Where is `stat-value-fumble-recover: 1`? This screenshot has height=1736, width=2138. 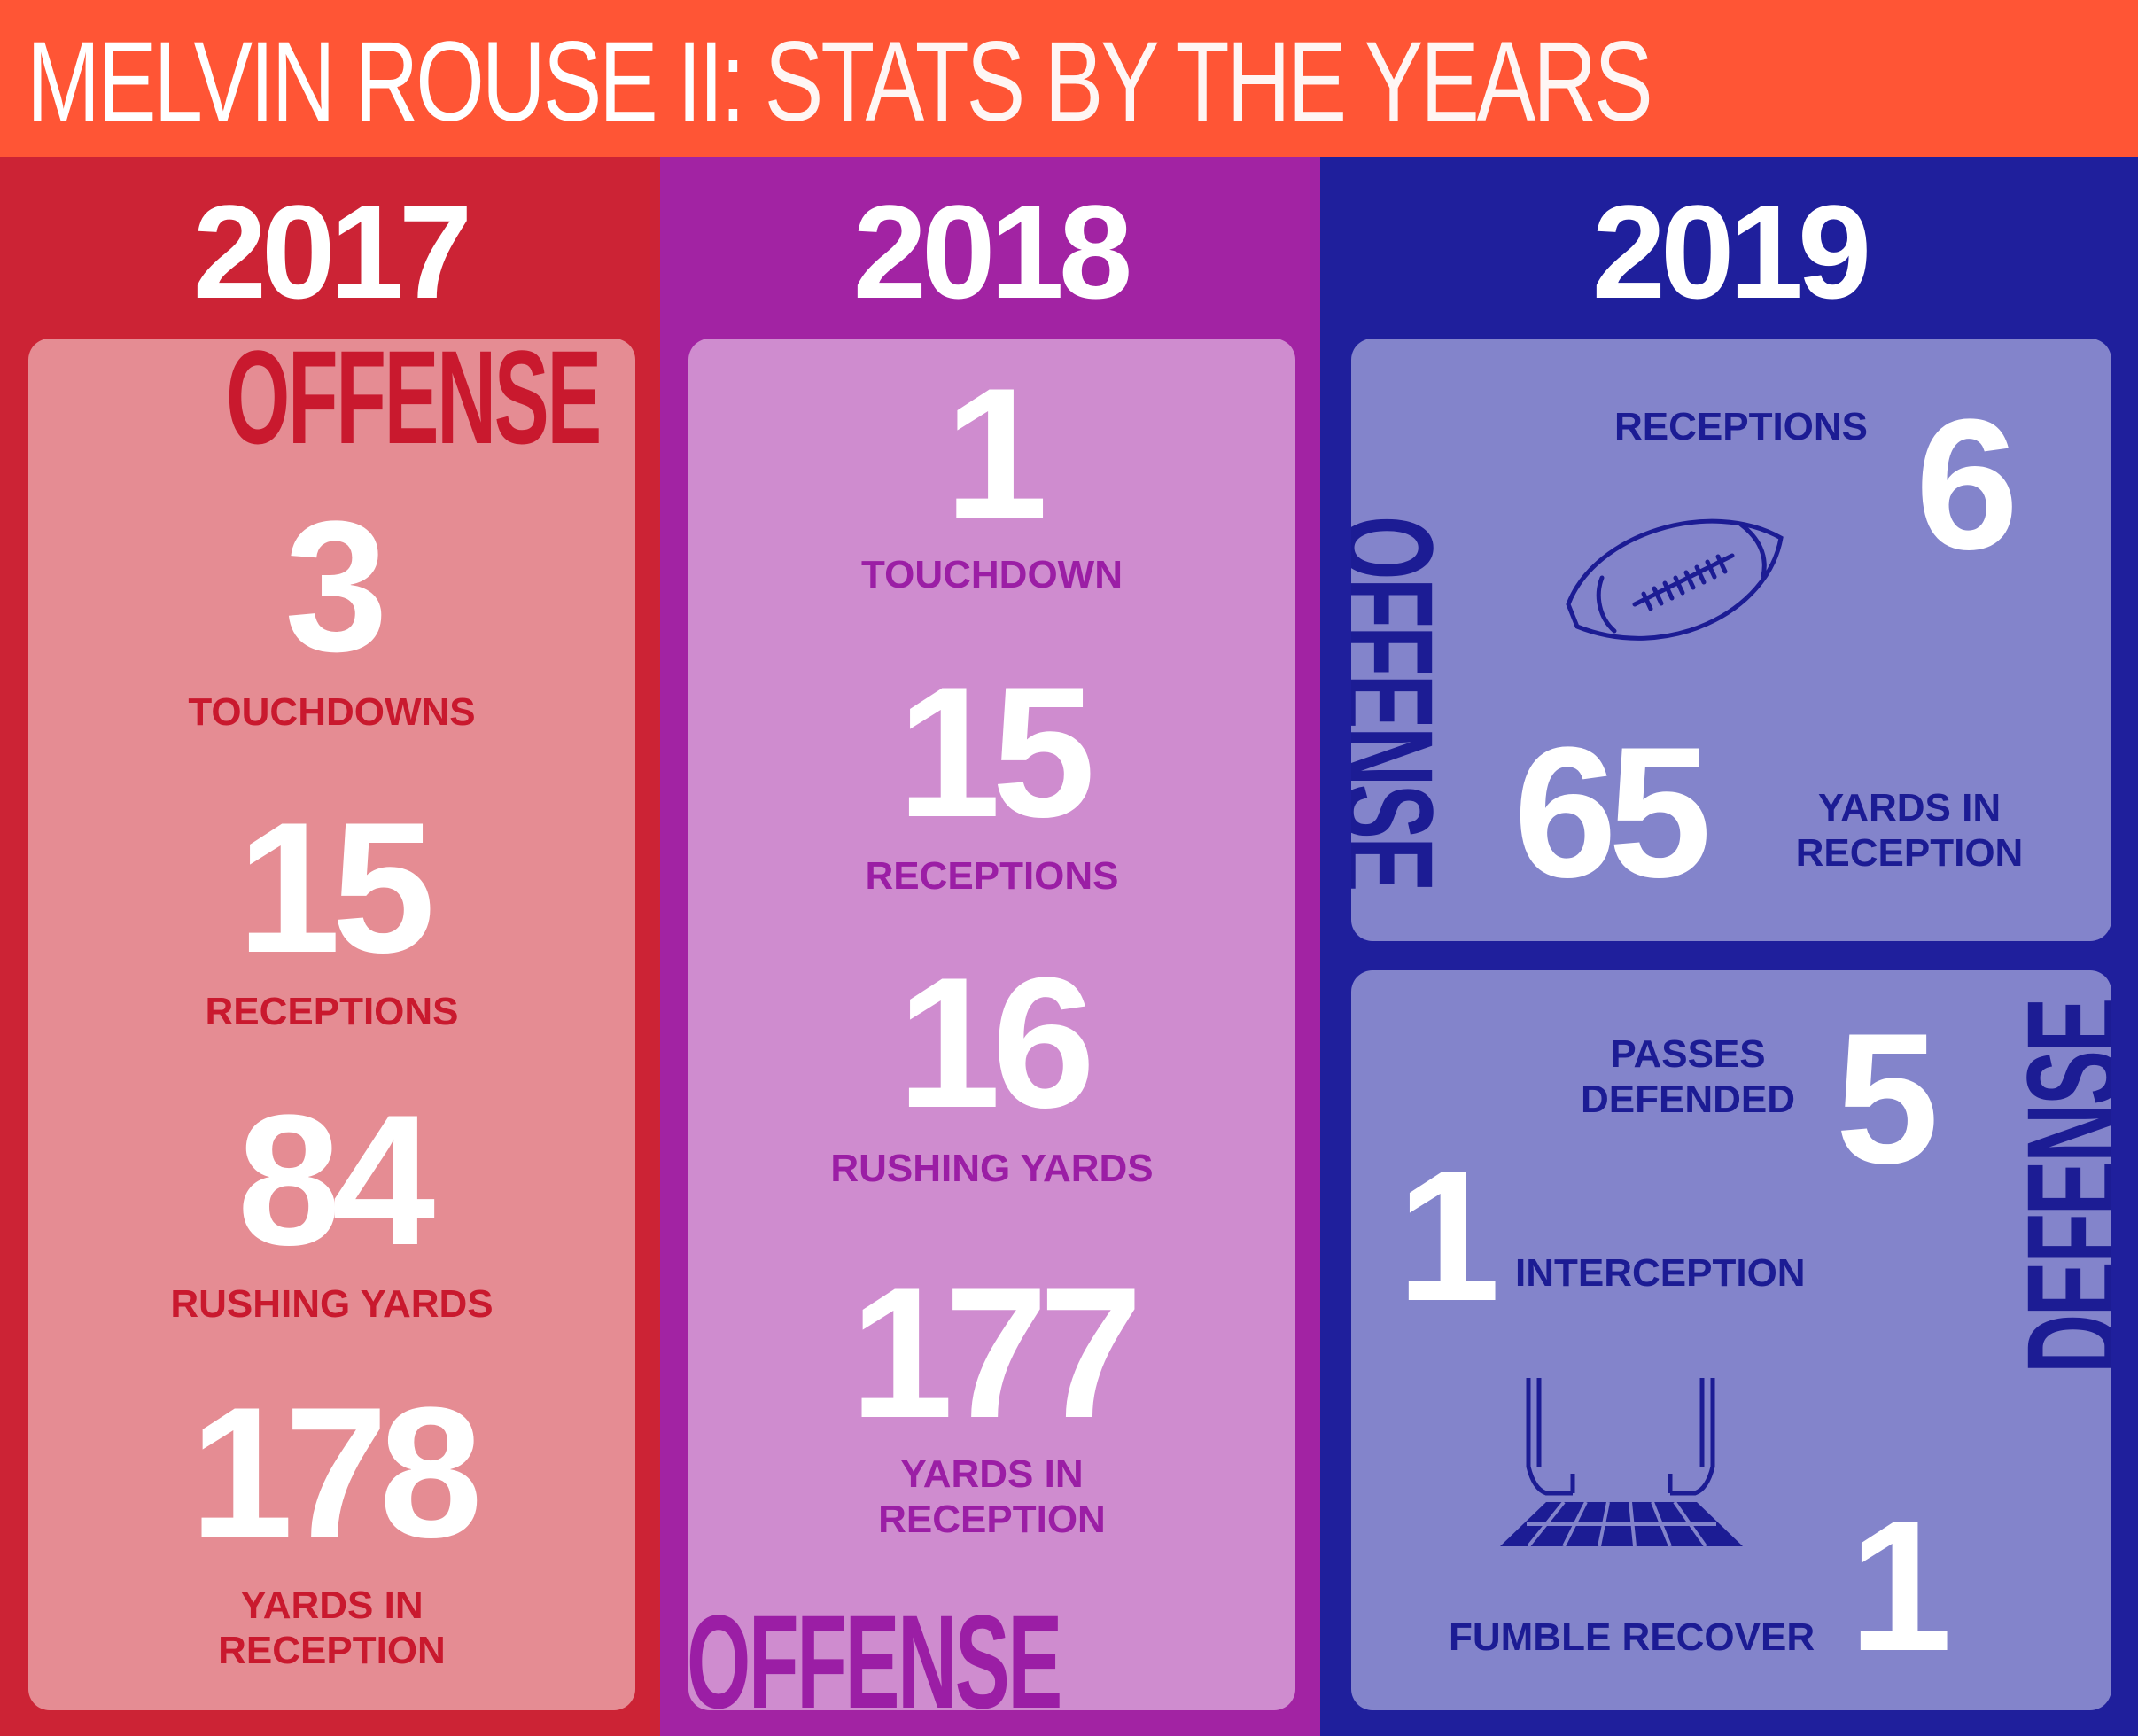 stat-value-fumble-recover: 1 is located at coordinates (1900, 1586).